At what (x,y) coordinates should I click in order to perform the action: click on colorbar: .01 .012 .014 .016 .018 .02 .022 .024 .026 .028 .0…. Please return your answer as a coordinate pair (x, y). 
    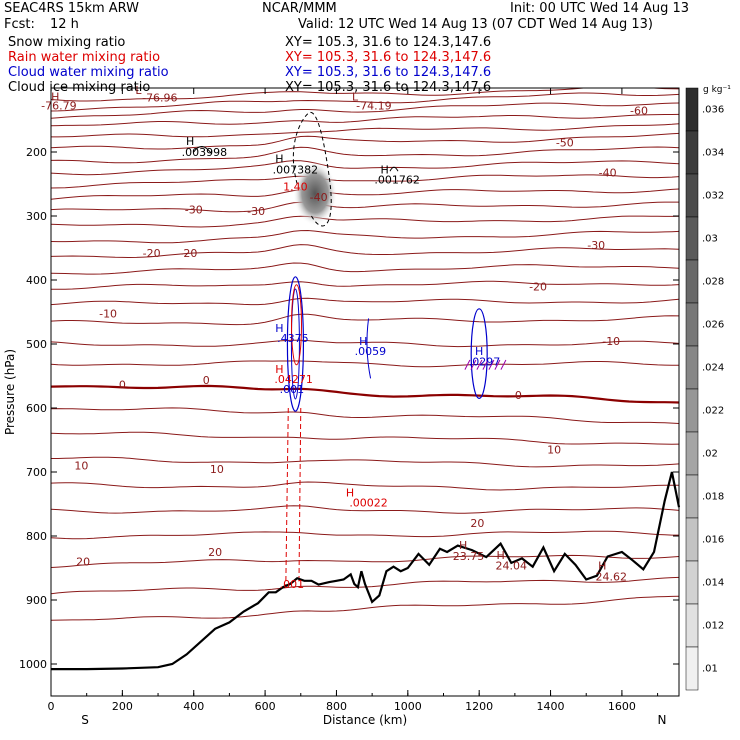
    Looking at the image, I should click on (708, 388).